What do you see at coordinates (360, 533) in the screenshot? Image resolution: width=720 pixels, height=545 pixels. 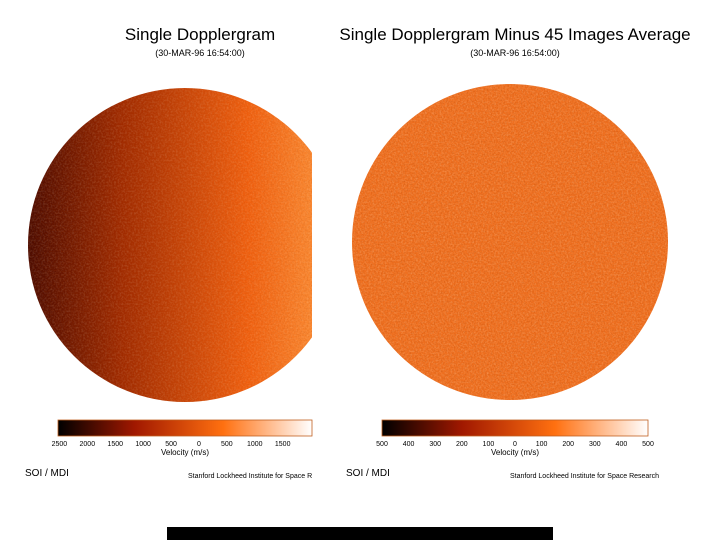 I see `black-bar` at bounding box center [360, 533].